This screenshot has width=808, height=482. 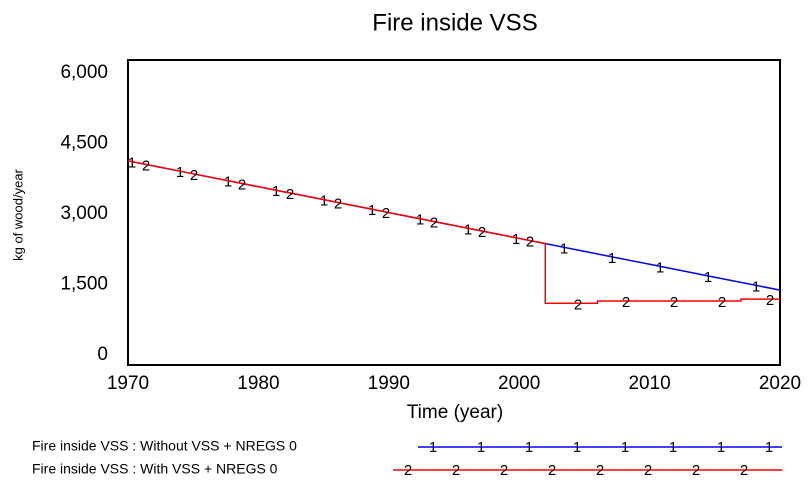 I want to click on x-tick-label: 1990, so click(x=389, y=383).